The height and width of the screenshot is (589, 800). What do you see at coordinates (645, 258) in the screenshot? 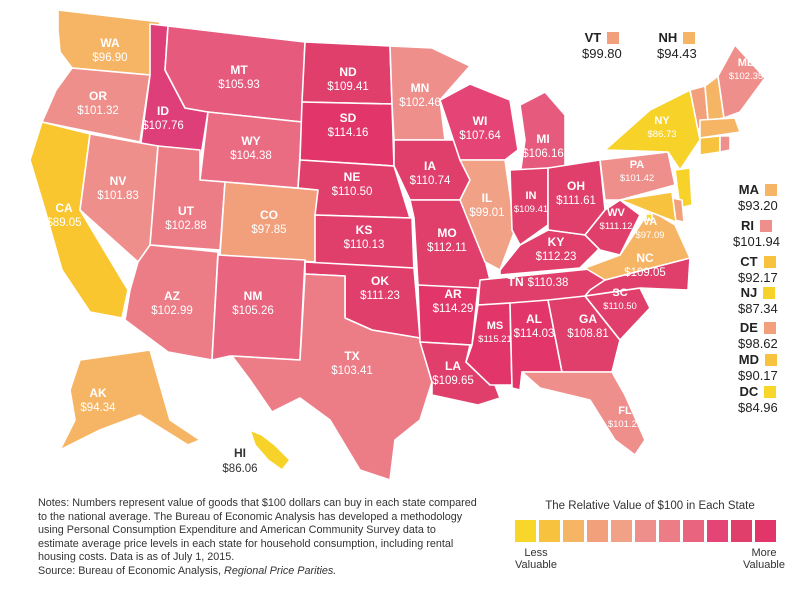
I see `svg-text: NC` at bounding box center [645, 258].